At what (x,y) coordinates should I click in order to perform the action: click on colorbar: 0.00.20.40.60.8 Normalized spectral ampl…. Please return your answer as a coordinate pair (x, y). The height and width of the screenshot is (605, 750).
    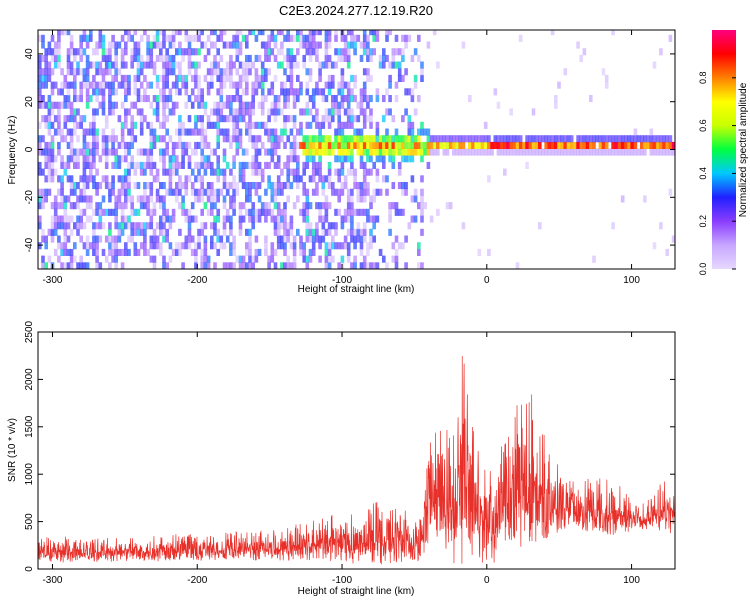
    Looking at the image, I should click on (723, 152).